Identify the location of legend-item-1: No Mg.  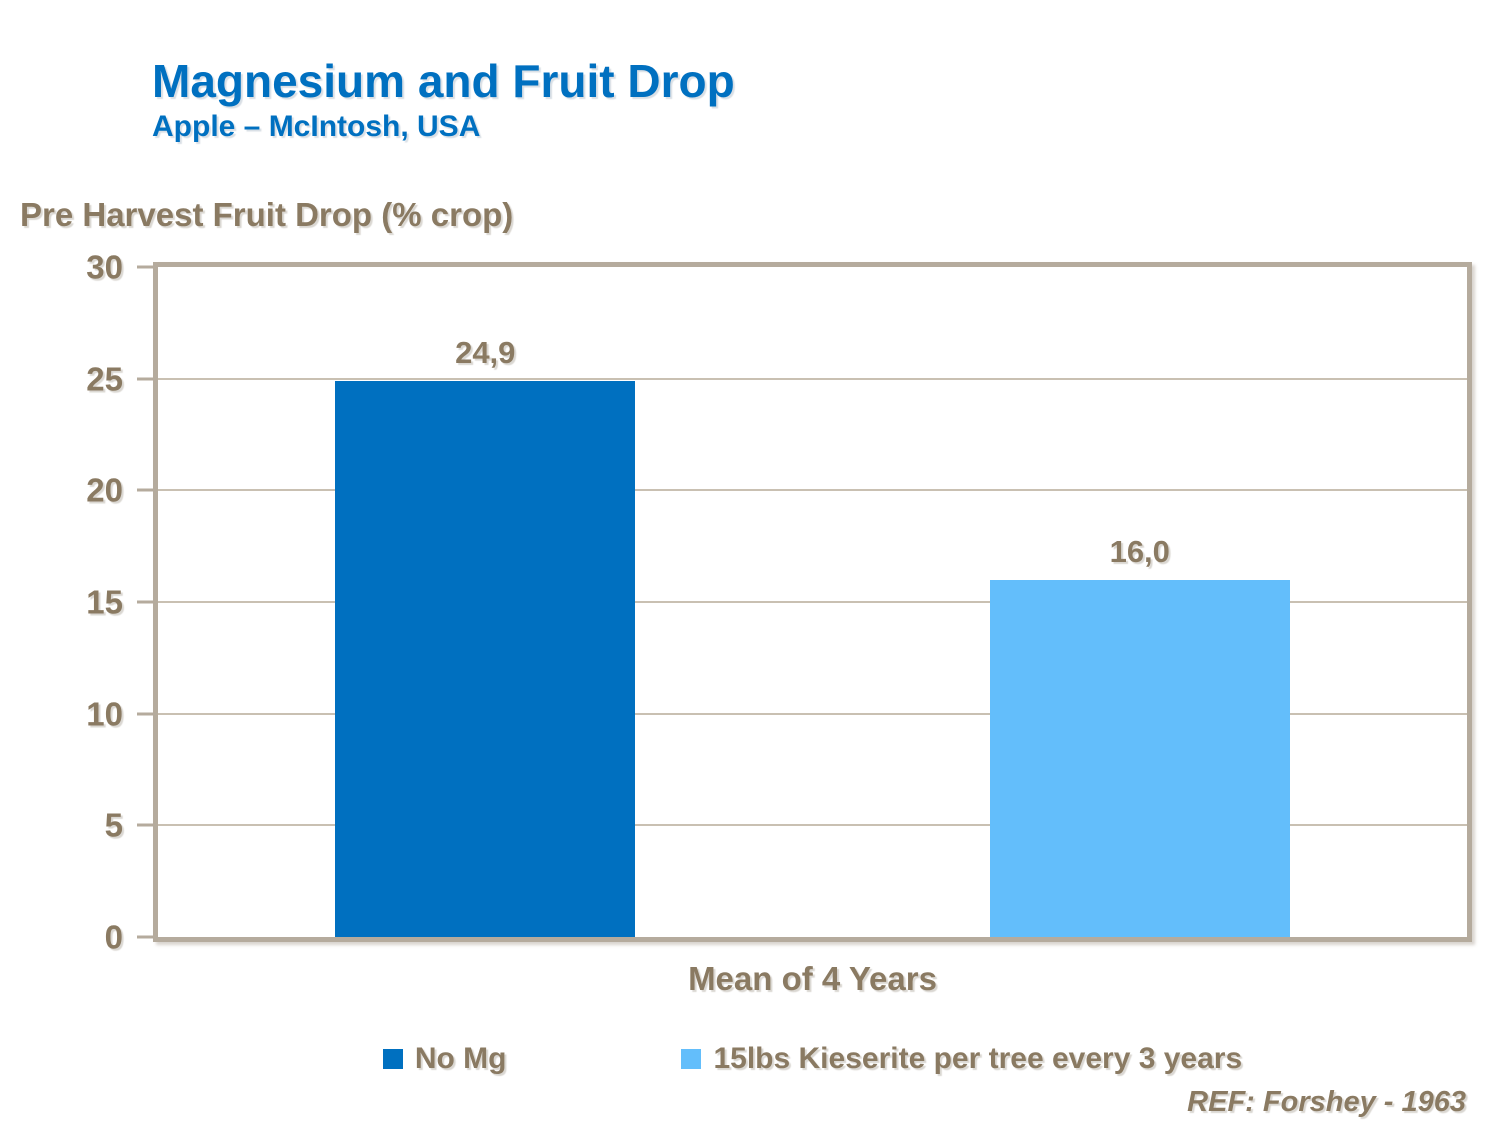
(444, 1059).